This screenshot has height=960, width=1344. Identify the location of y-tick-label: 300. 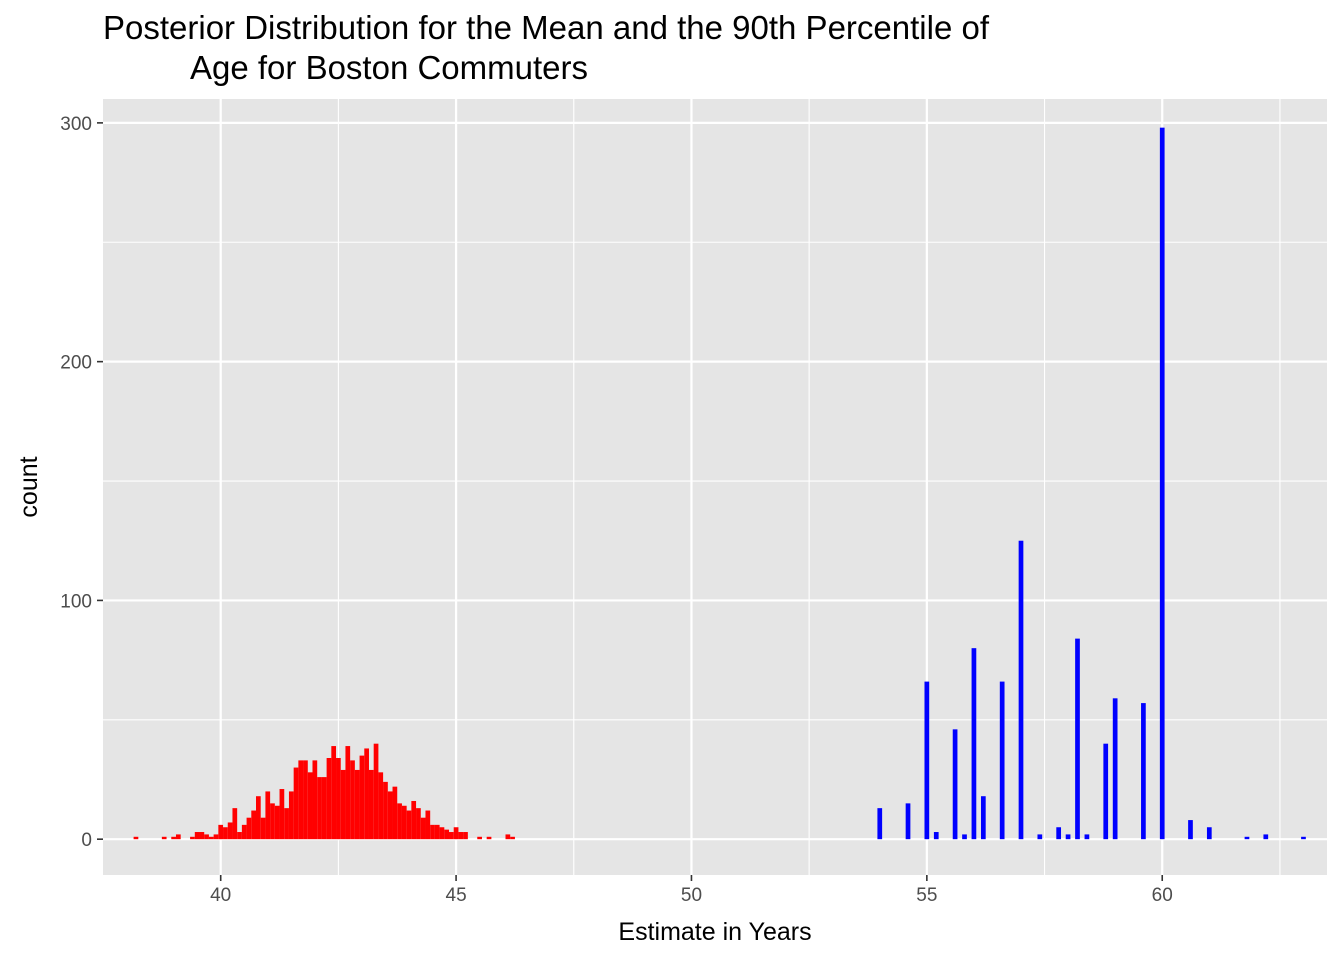
(76, 124).